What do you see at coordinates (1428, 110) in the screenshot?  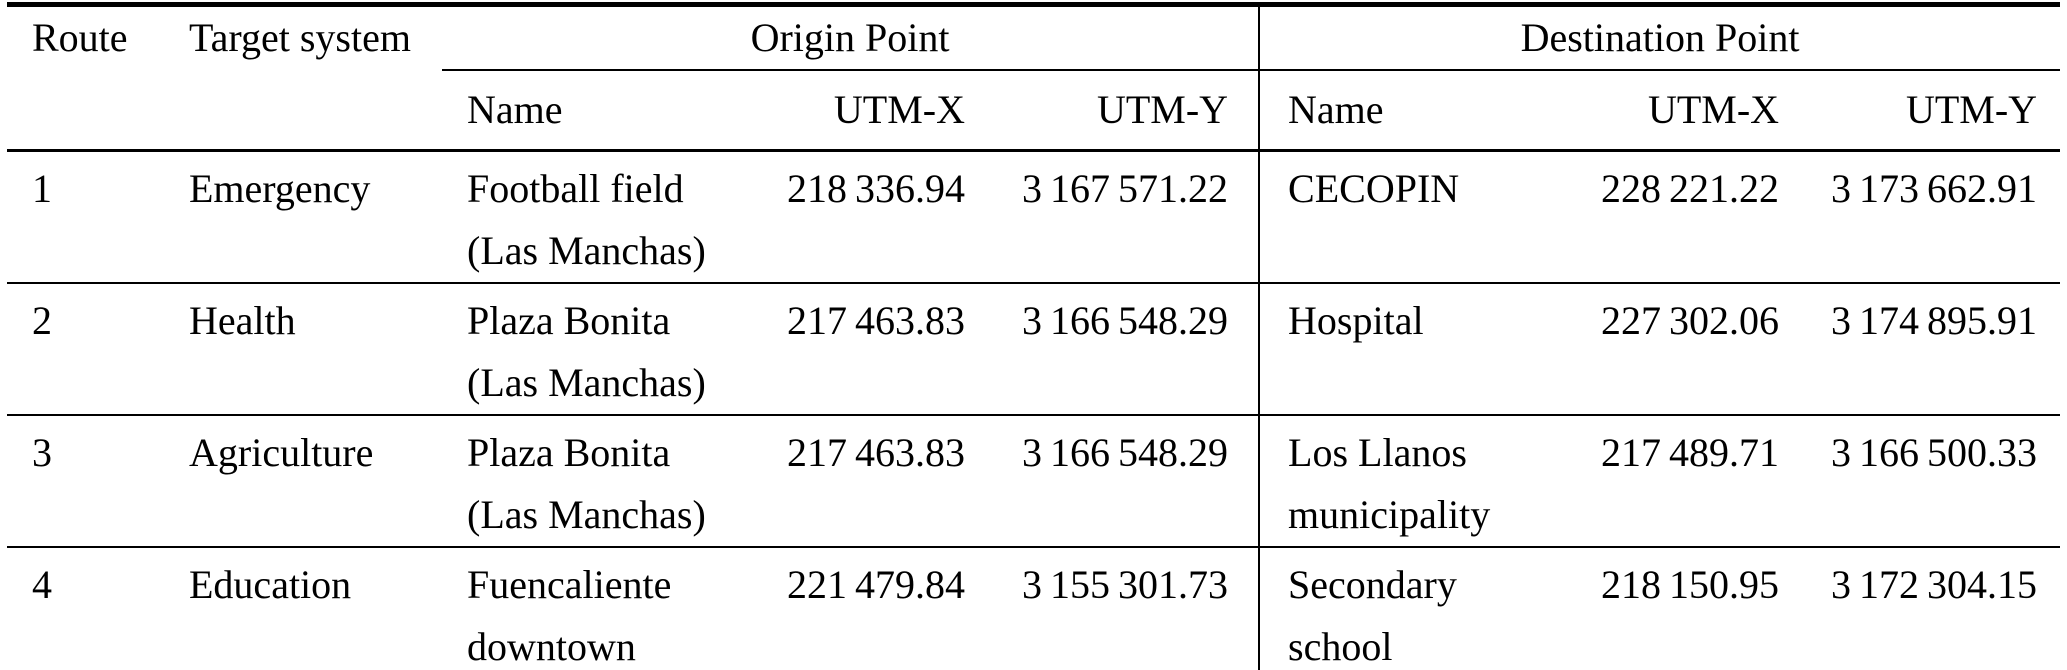 I see `header-destination-name: Name` at bounding box center [1428, 110].